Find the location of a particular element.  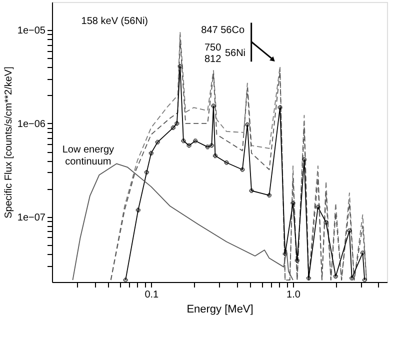

x-tick-label: 1.0 is located at coordinates (293, 295).